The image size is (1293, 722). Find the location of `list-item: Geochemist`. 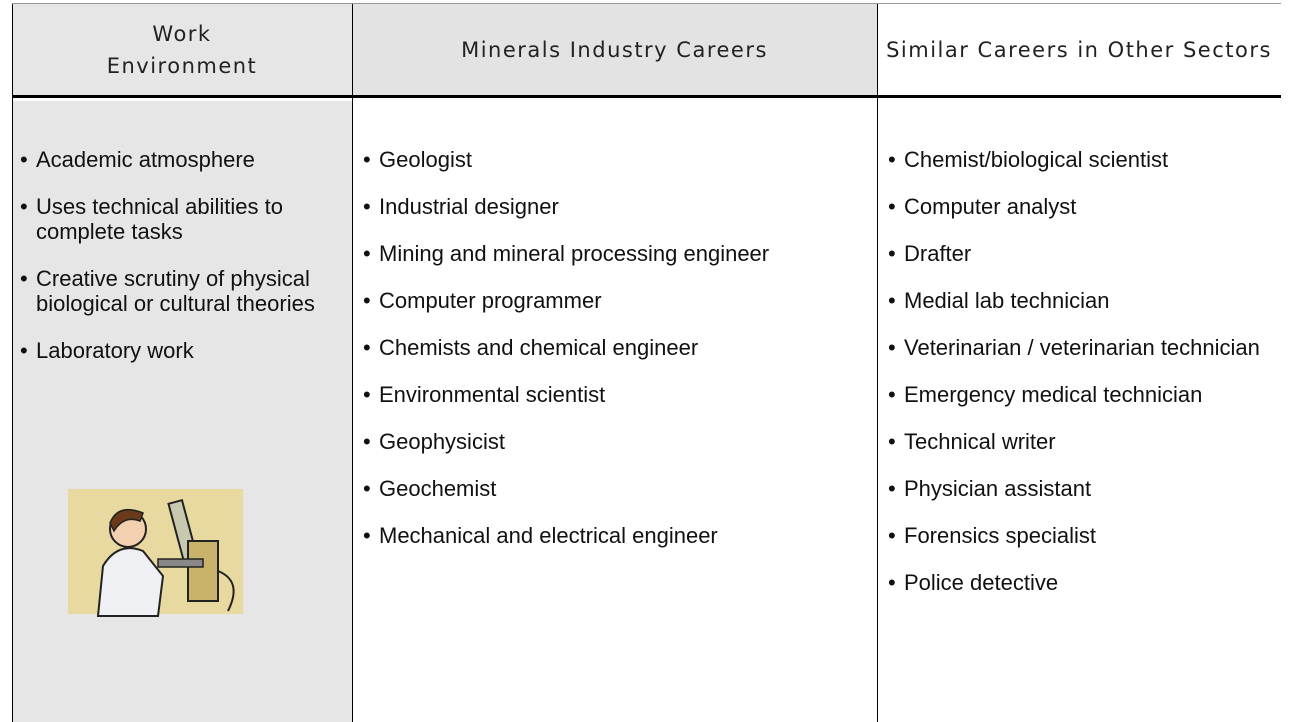

list-item: Geochemist is located at coordinates (591, 488).